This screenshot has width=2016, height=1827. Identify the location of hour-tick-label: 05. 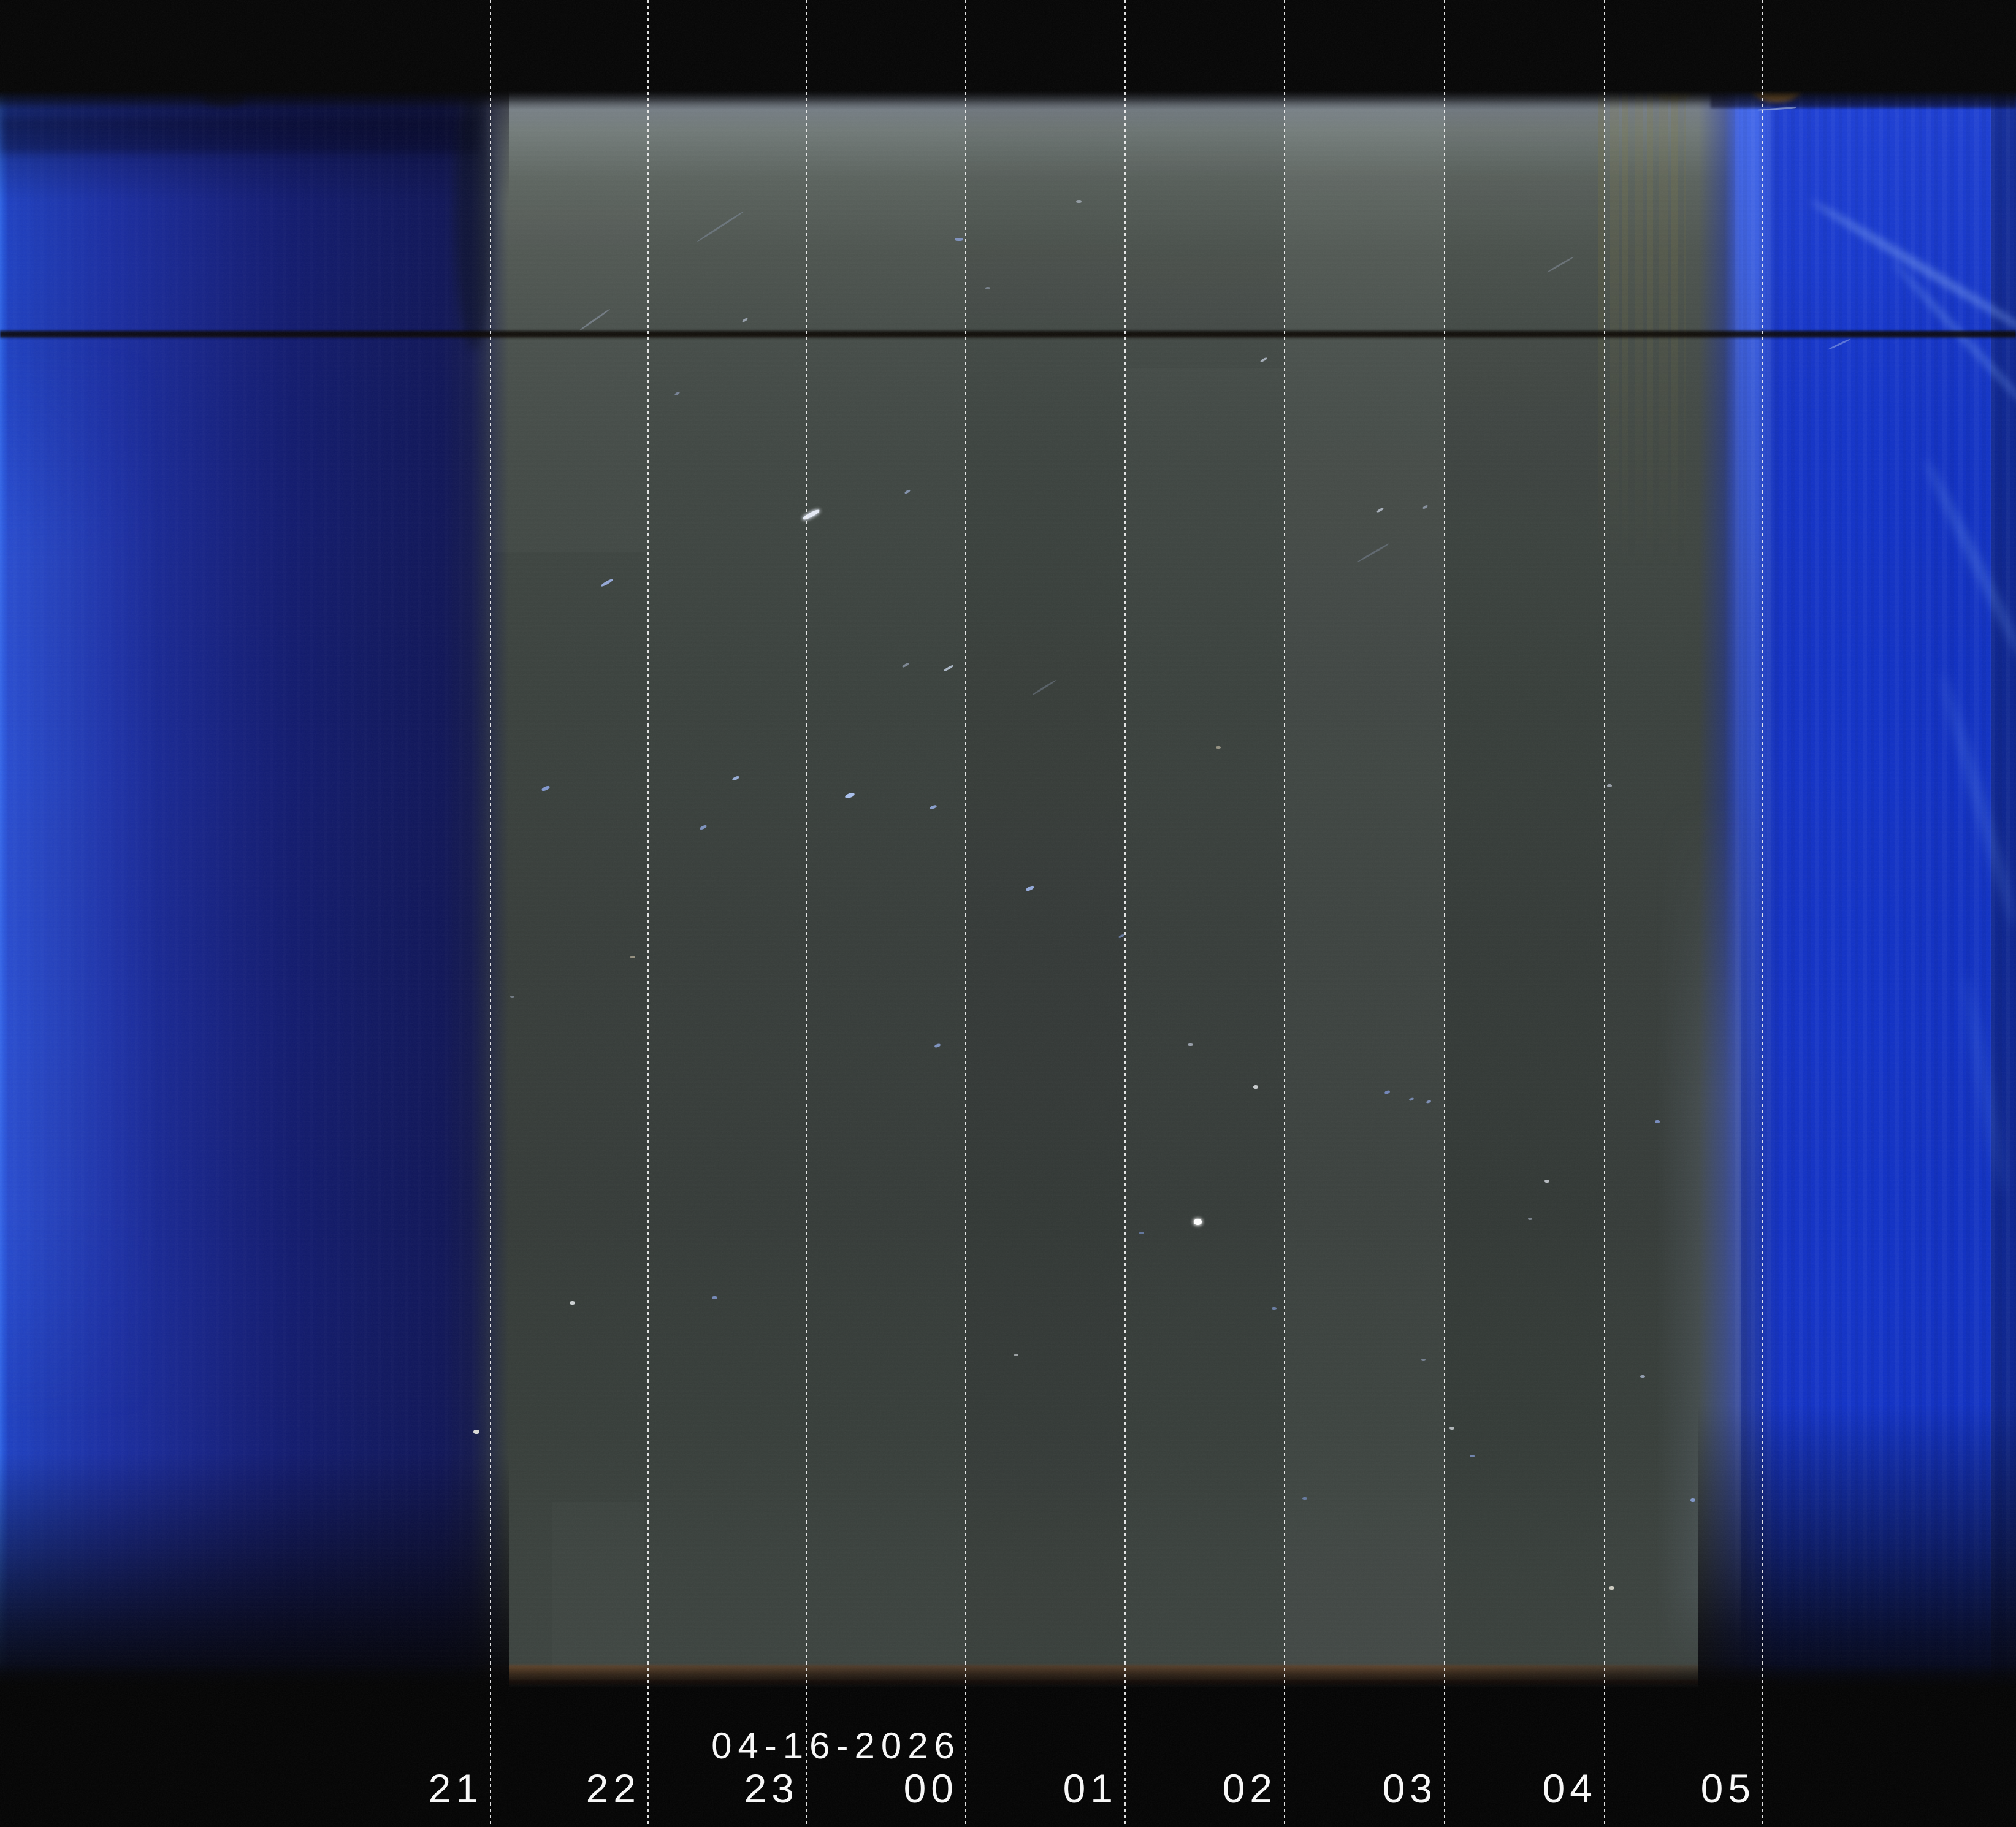
(1727, 1788).